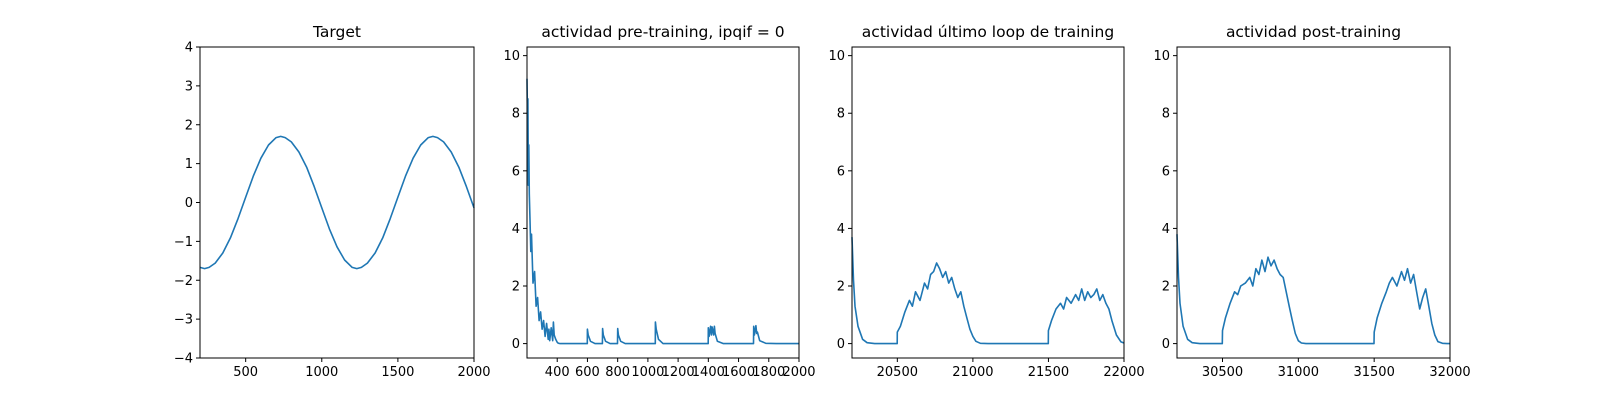  I want to click on x-tick-label: 30500, so click(1222, 372).